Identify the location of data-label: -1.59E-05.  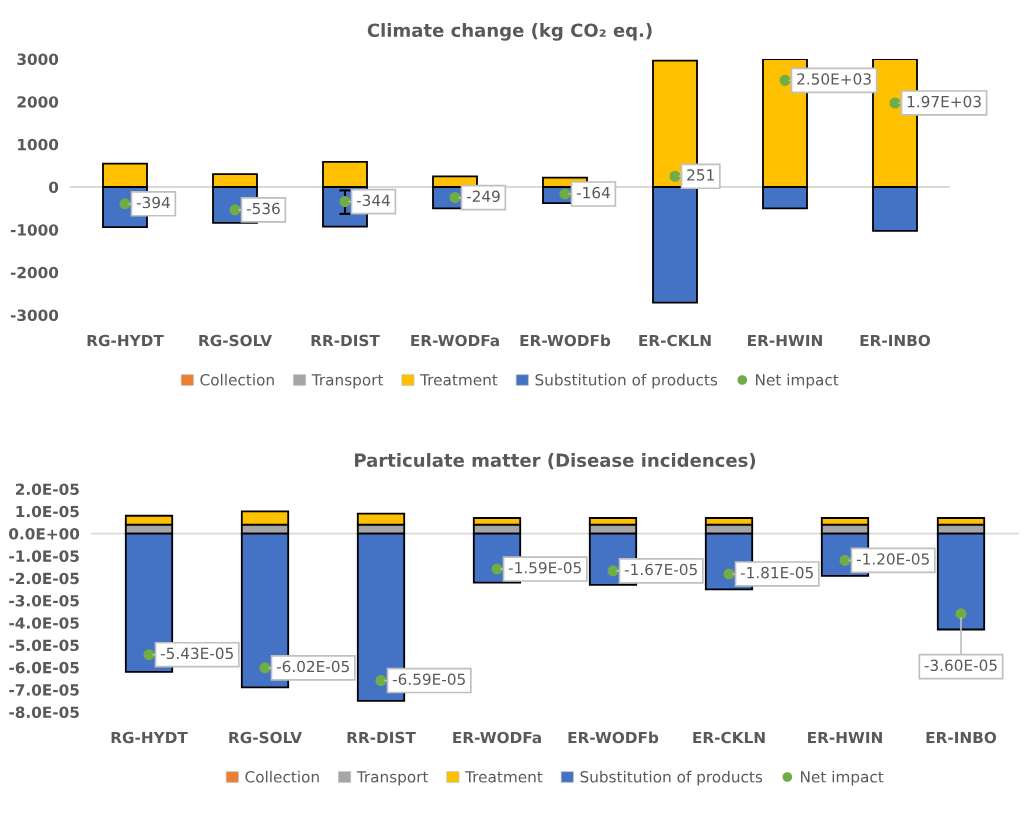
(544, 567).